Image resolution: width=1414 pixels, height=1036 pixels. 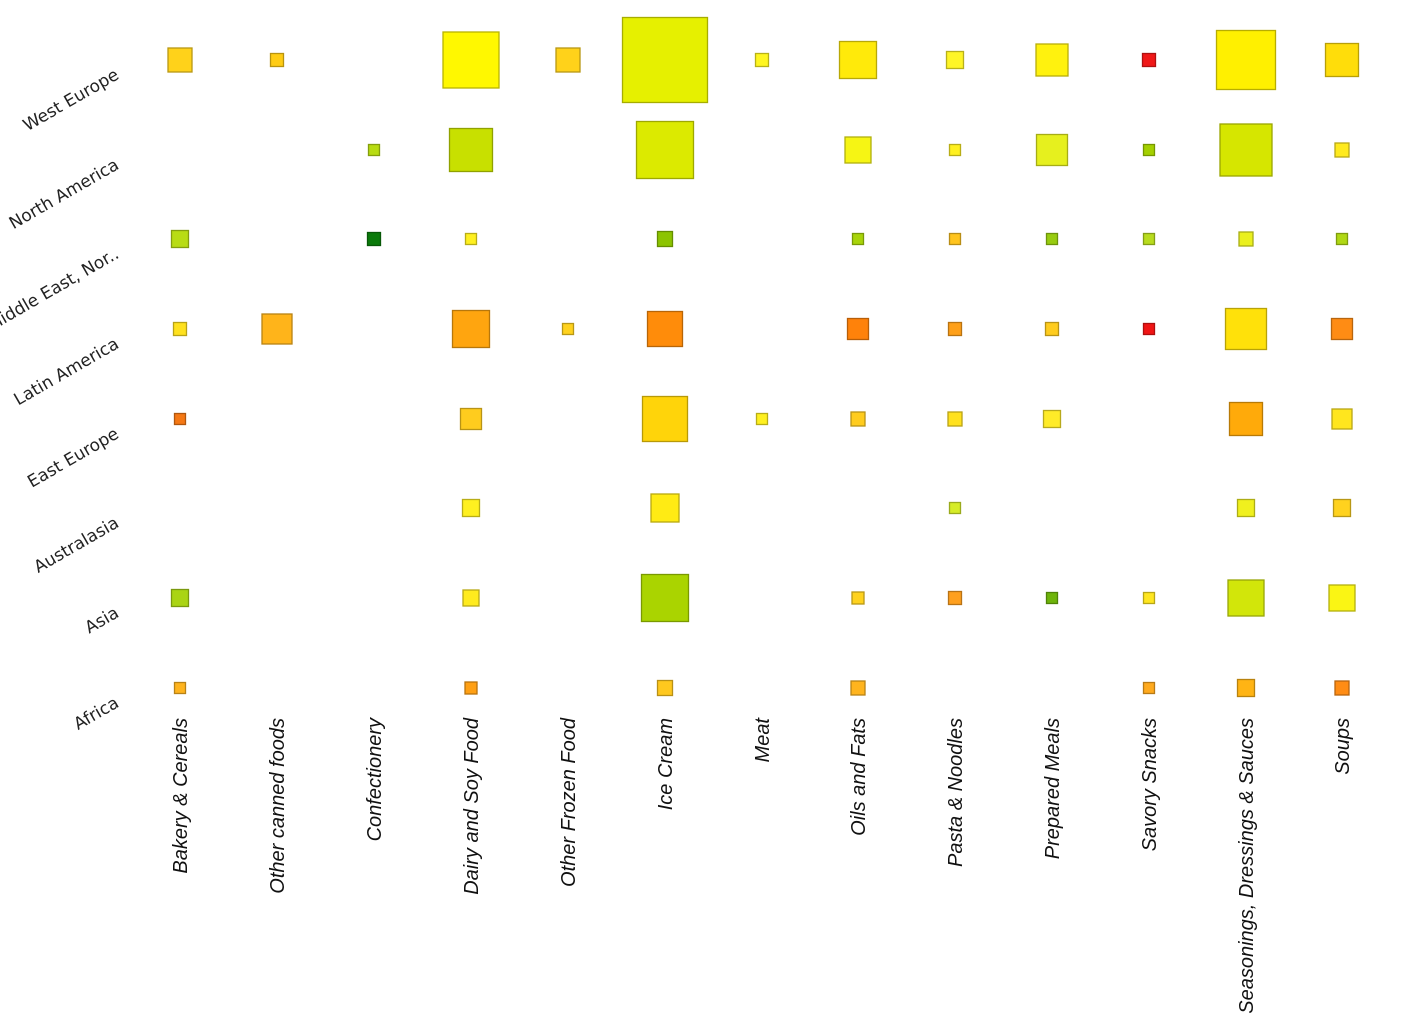 I want to click on column-label-soups: Soups, so click(x=1343, y=746).